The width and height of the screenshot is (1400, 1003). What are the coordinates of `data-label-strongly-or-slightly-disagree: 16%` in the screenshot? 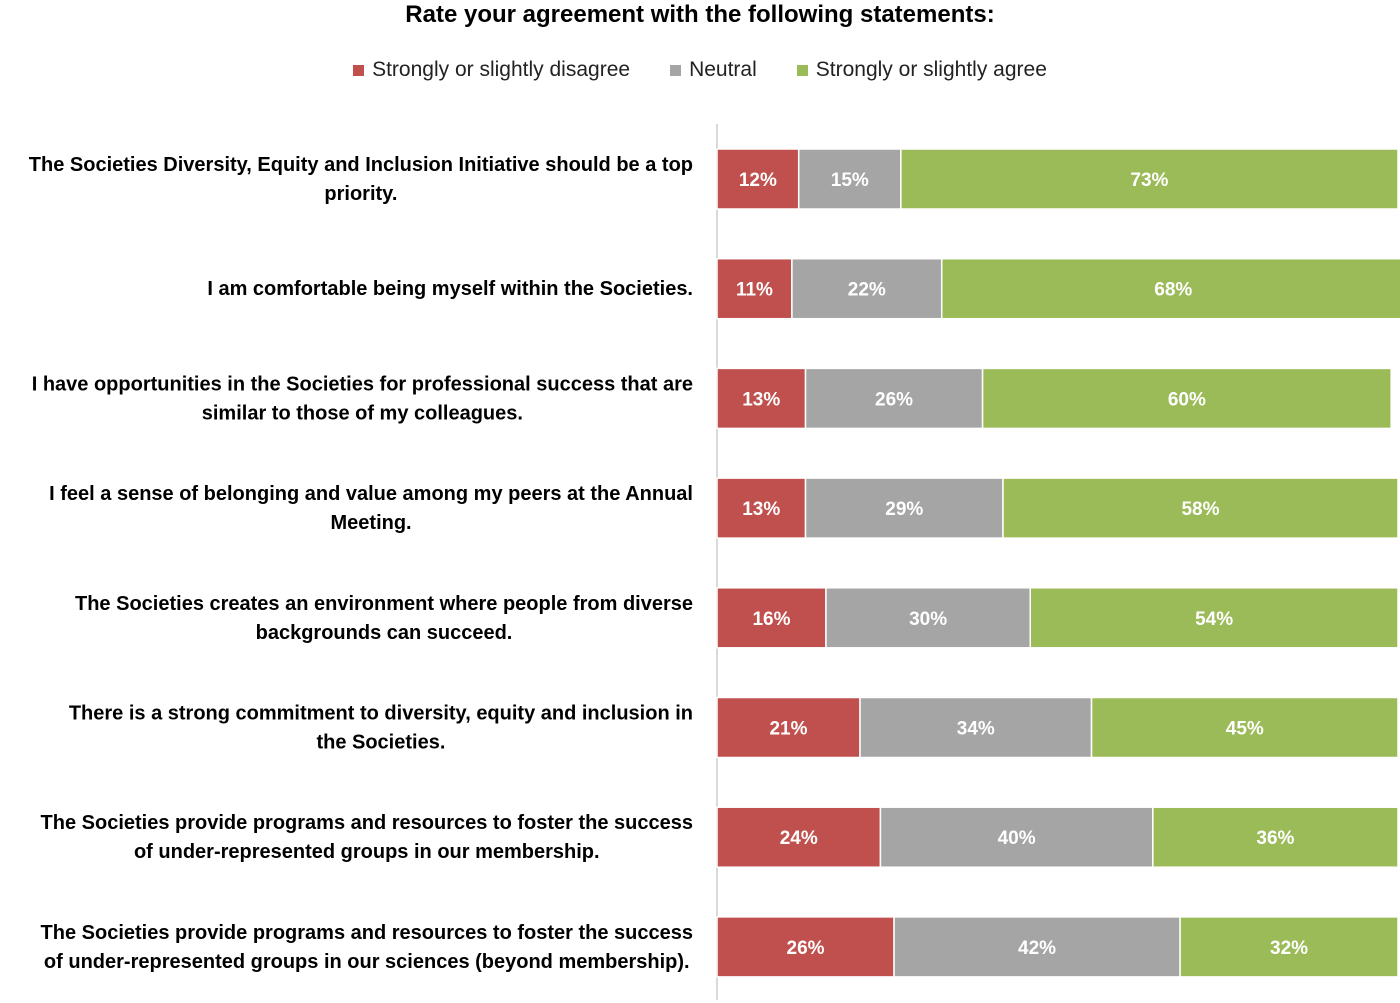 It's located at (771, 619).